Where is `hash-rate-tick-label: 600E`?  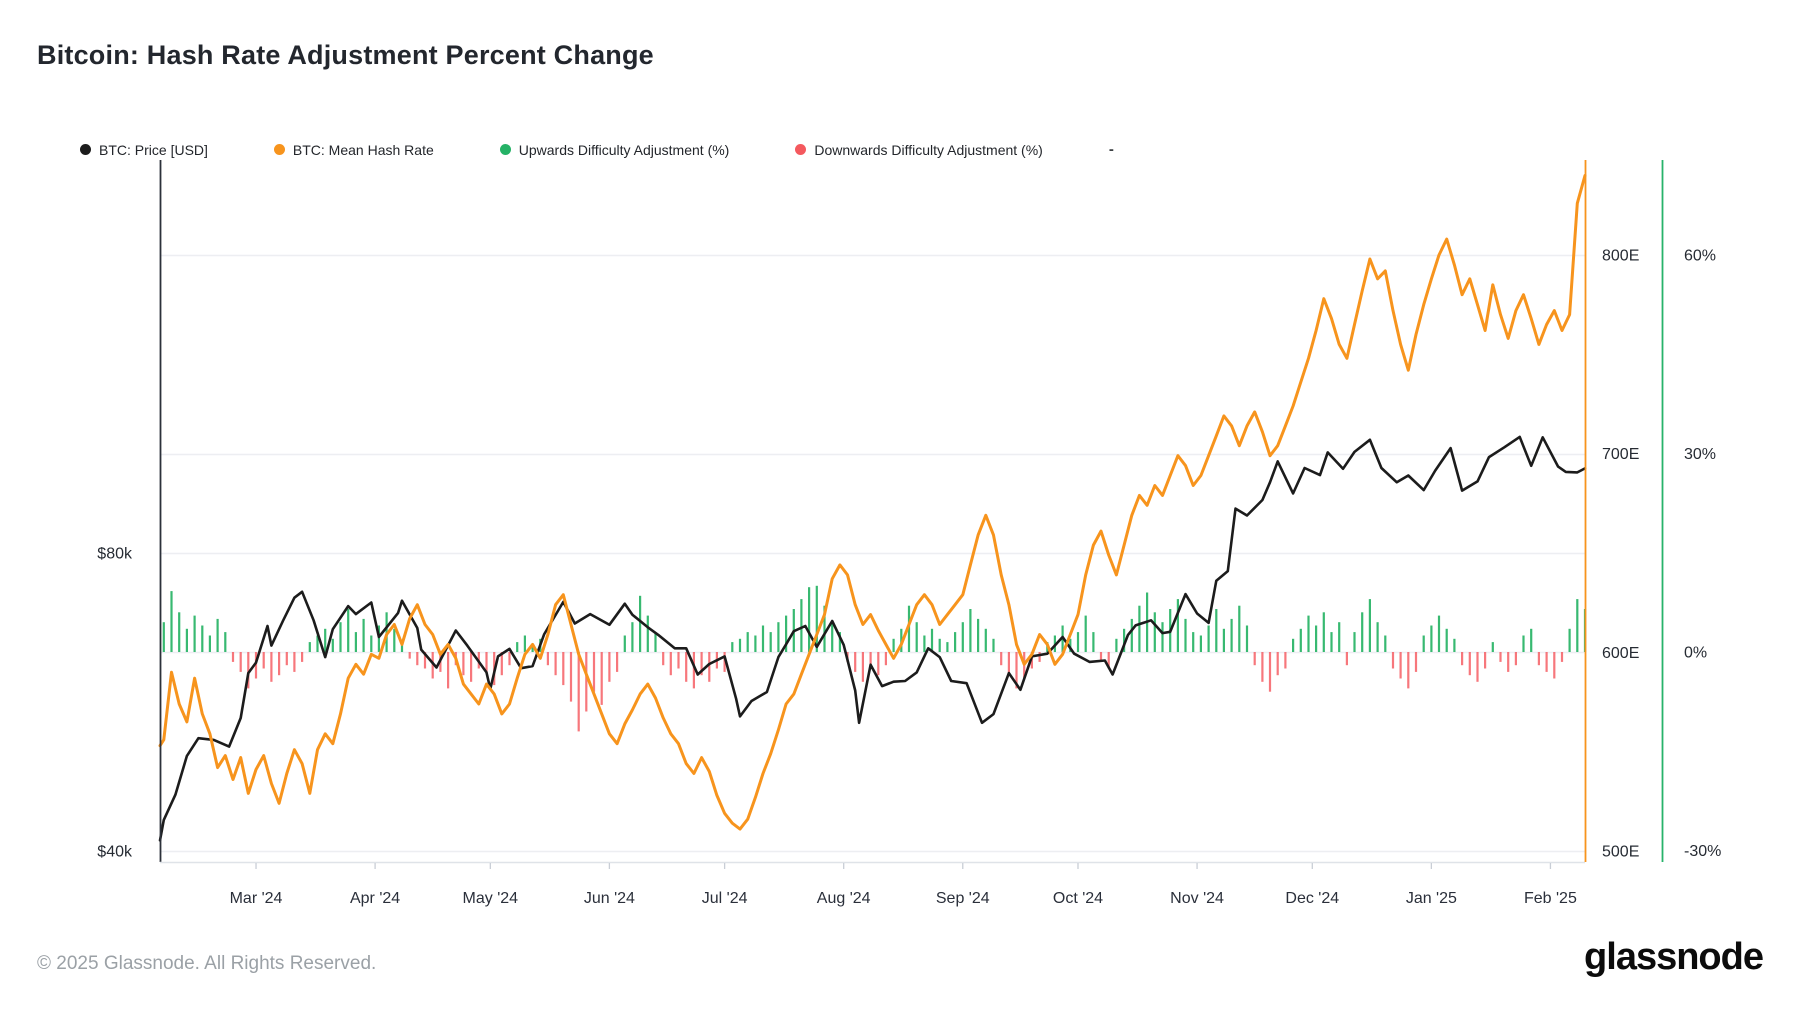 hash-rate-tick-label: 600E is located at coordinates (1620, 653).